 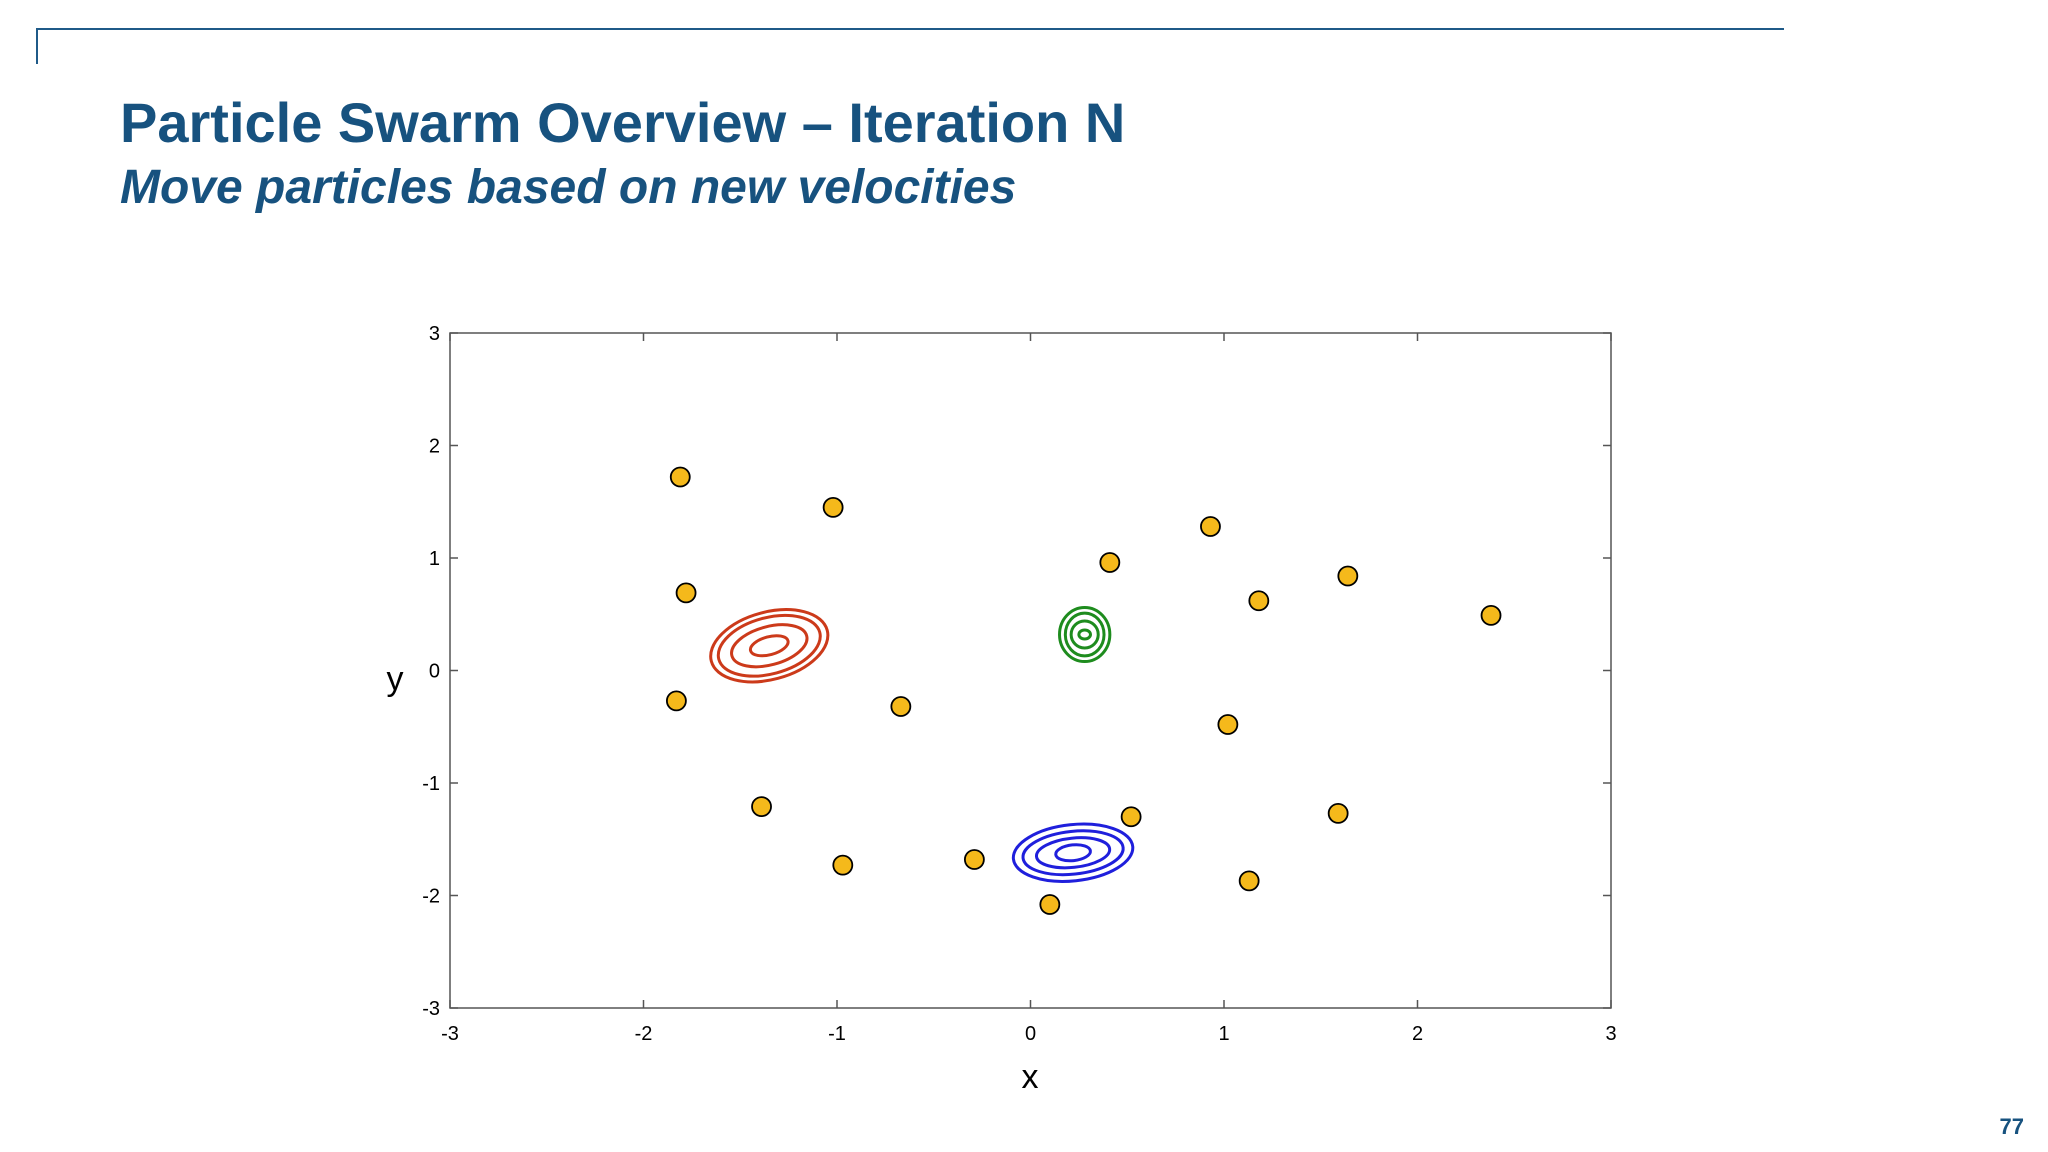 I want to click on x-tick-label: -1, so click(x=837, y=1034).